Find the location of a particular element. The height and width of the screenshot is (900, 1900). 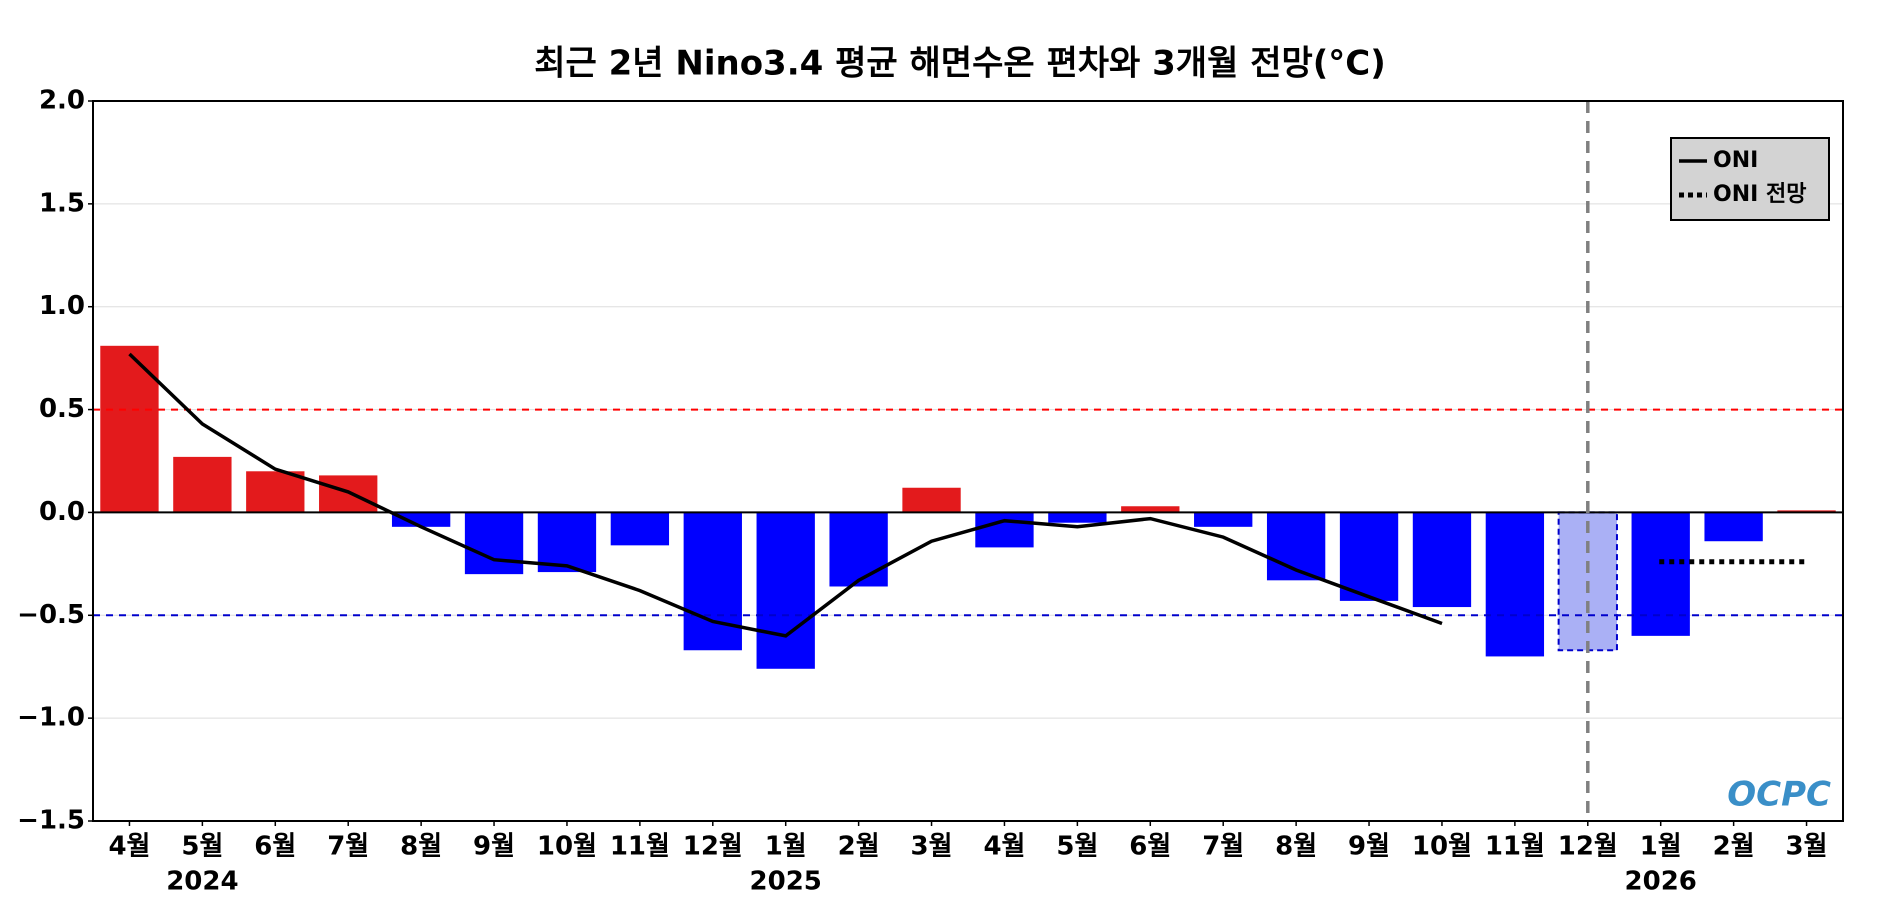

y-tick-label: 2.0 is located at coordinates (62, 101).